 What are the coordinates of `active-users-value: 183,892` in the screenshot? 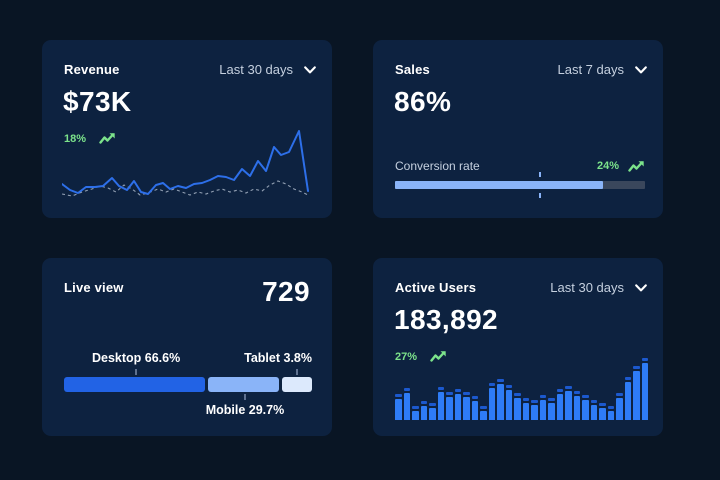 It's located at (446, 319).